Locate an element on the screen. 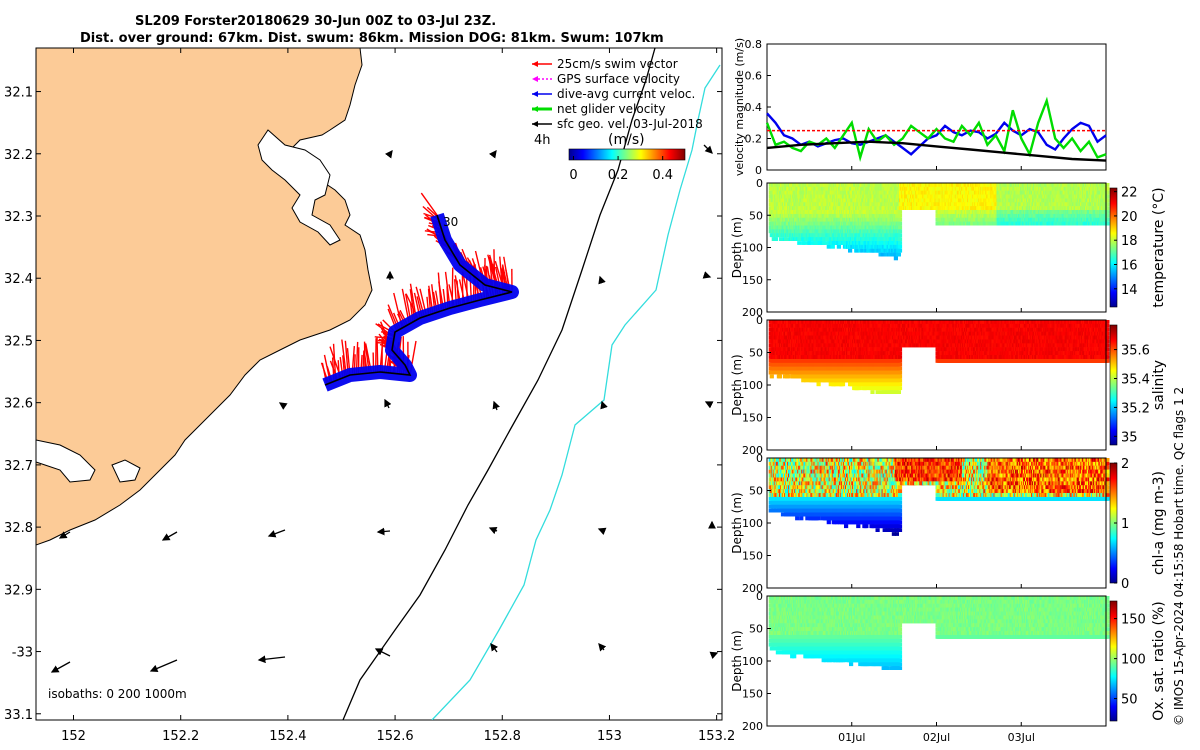  map-colorbar-ticks: 0 0.2 0.4 is located at coordinates (621, 169).